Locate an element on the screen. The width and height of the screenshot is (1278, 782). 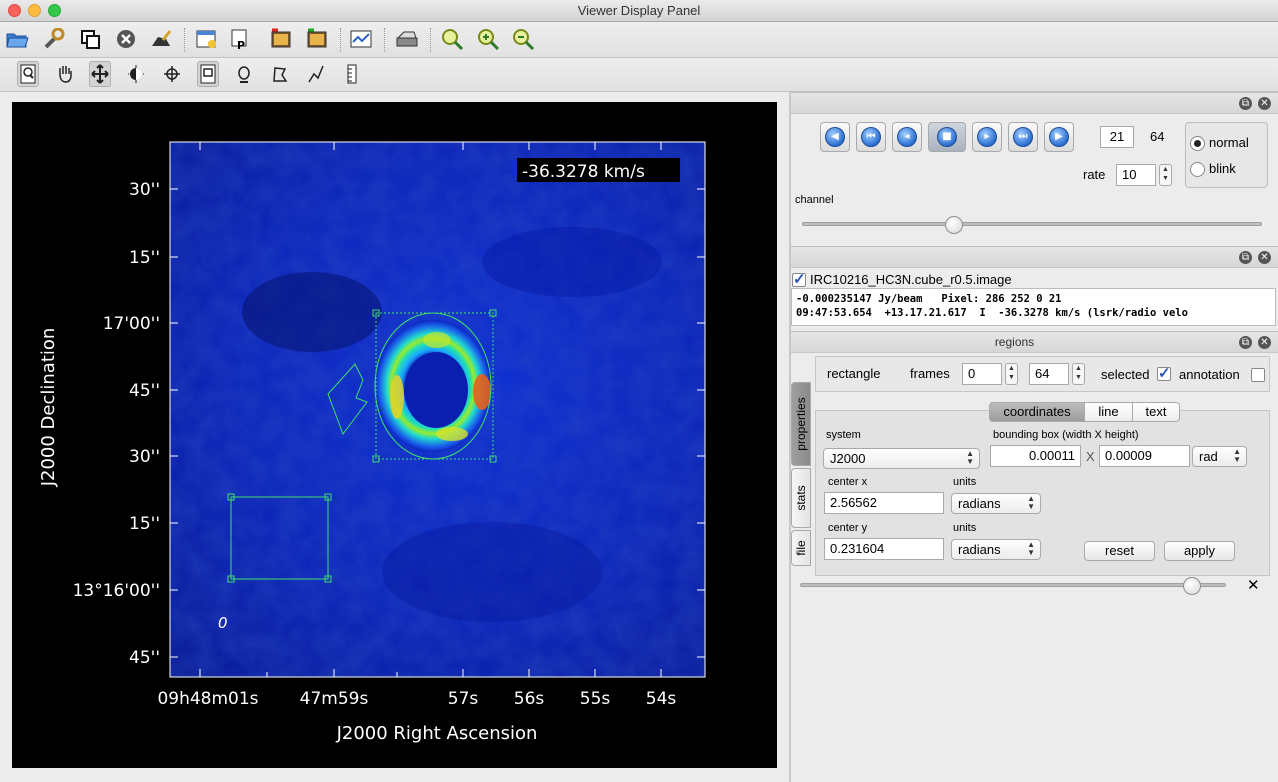
ellipse-region-icon is located at coordinates (244, 74).